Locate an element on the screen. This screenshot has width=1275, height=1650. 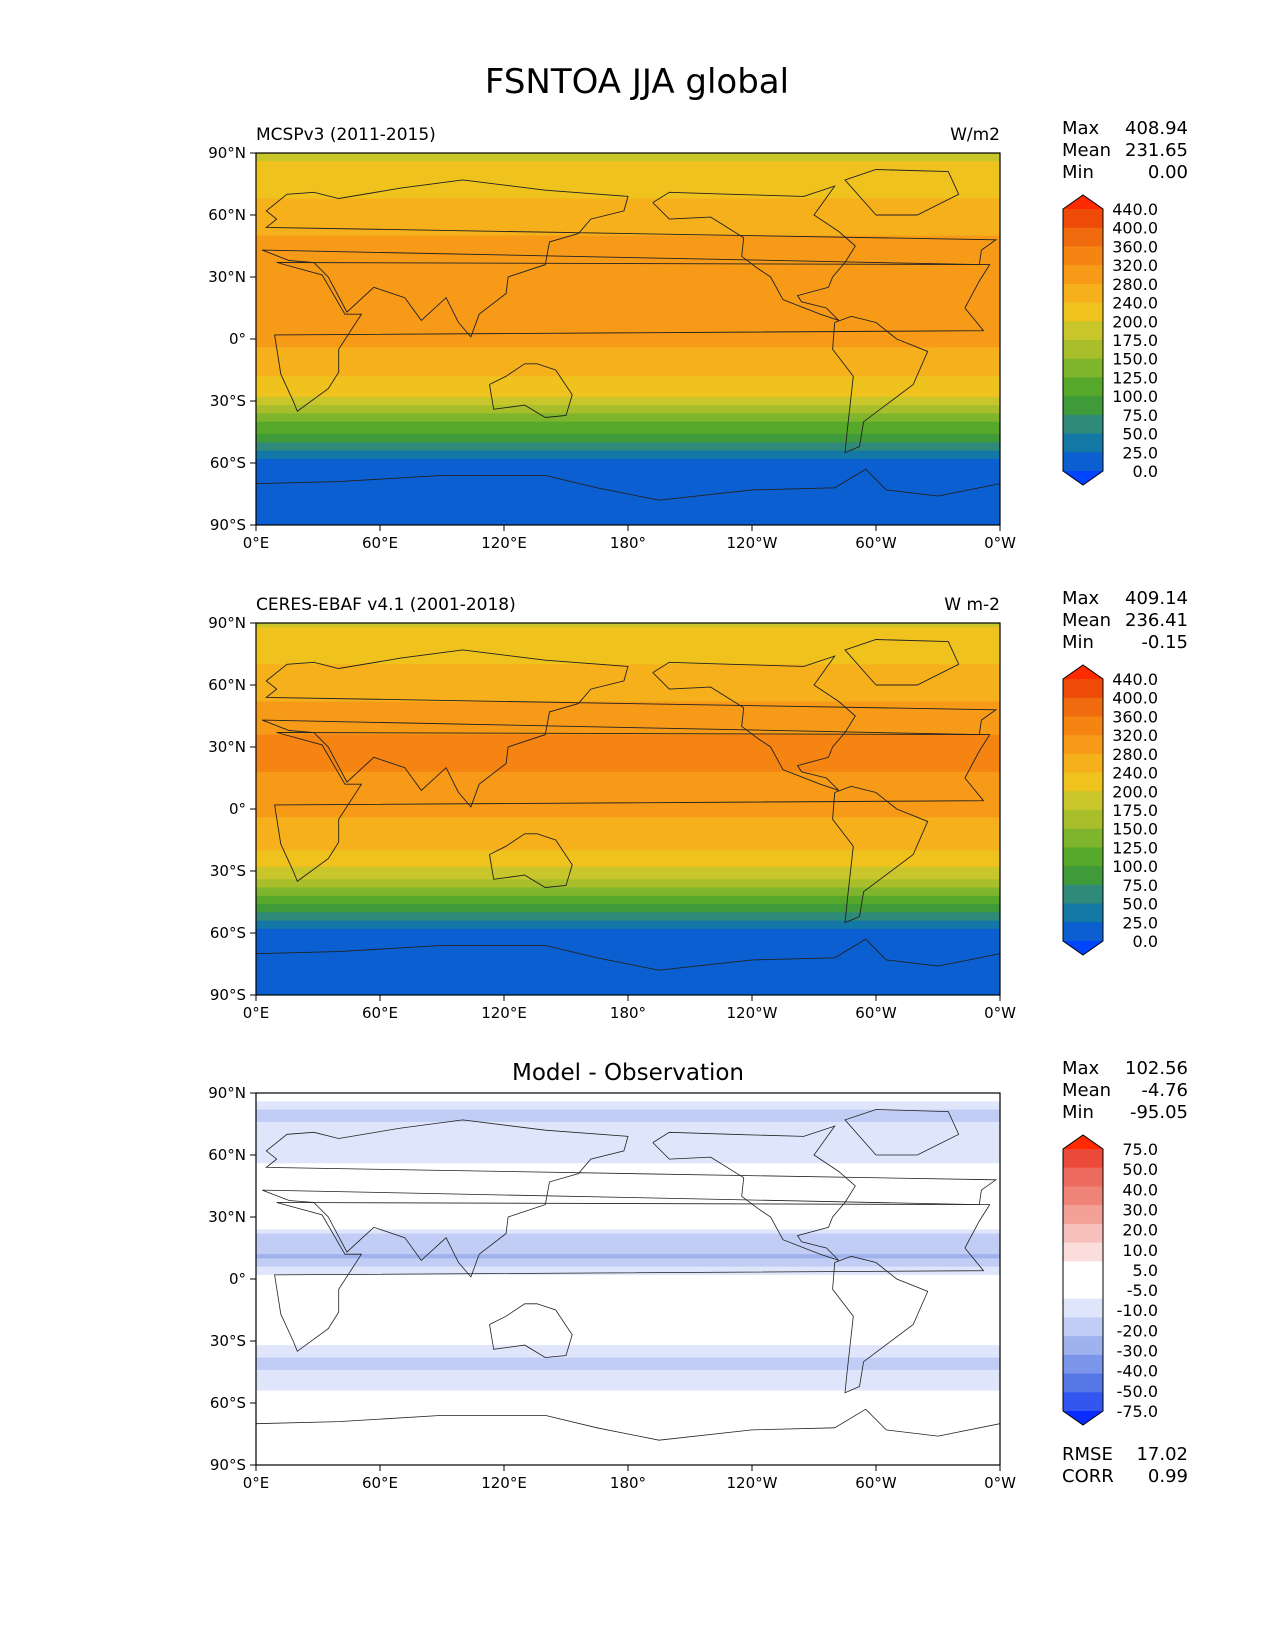
colorbar-extend-bottom is located at coordinates (1083, 948).